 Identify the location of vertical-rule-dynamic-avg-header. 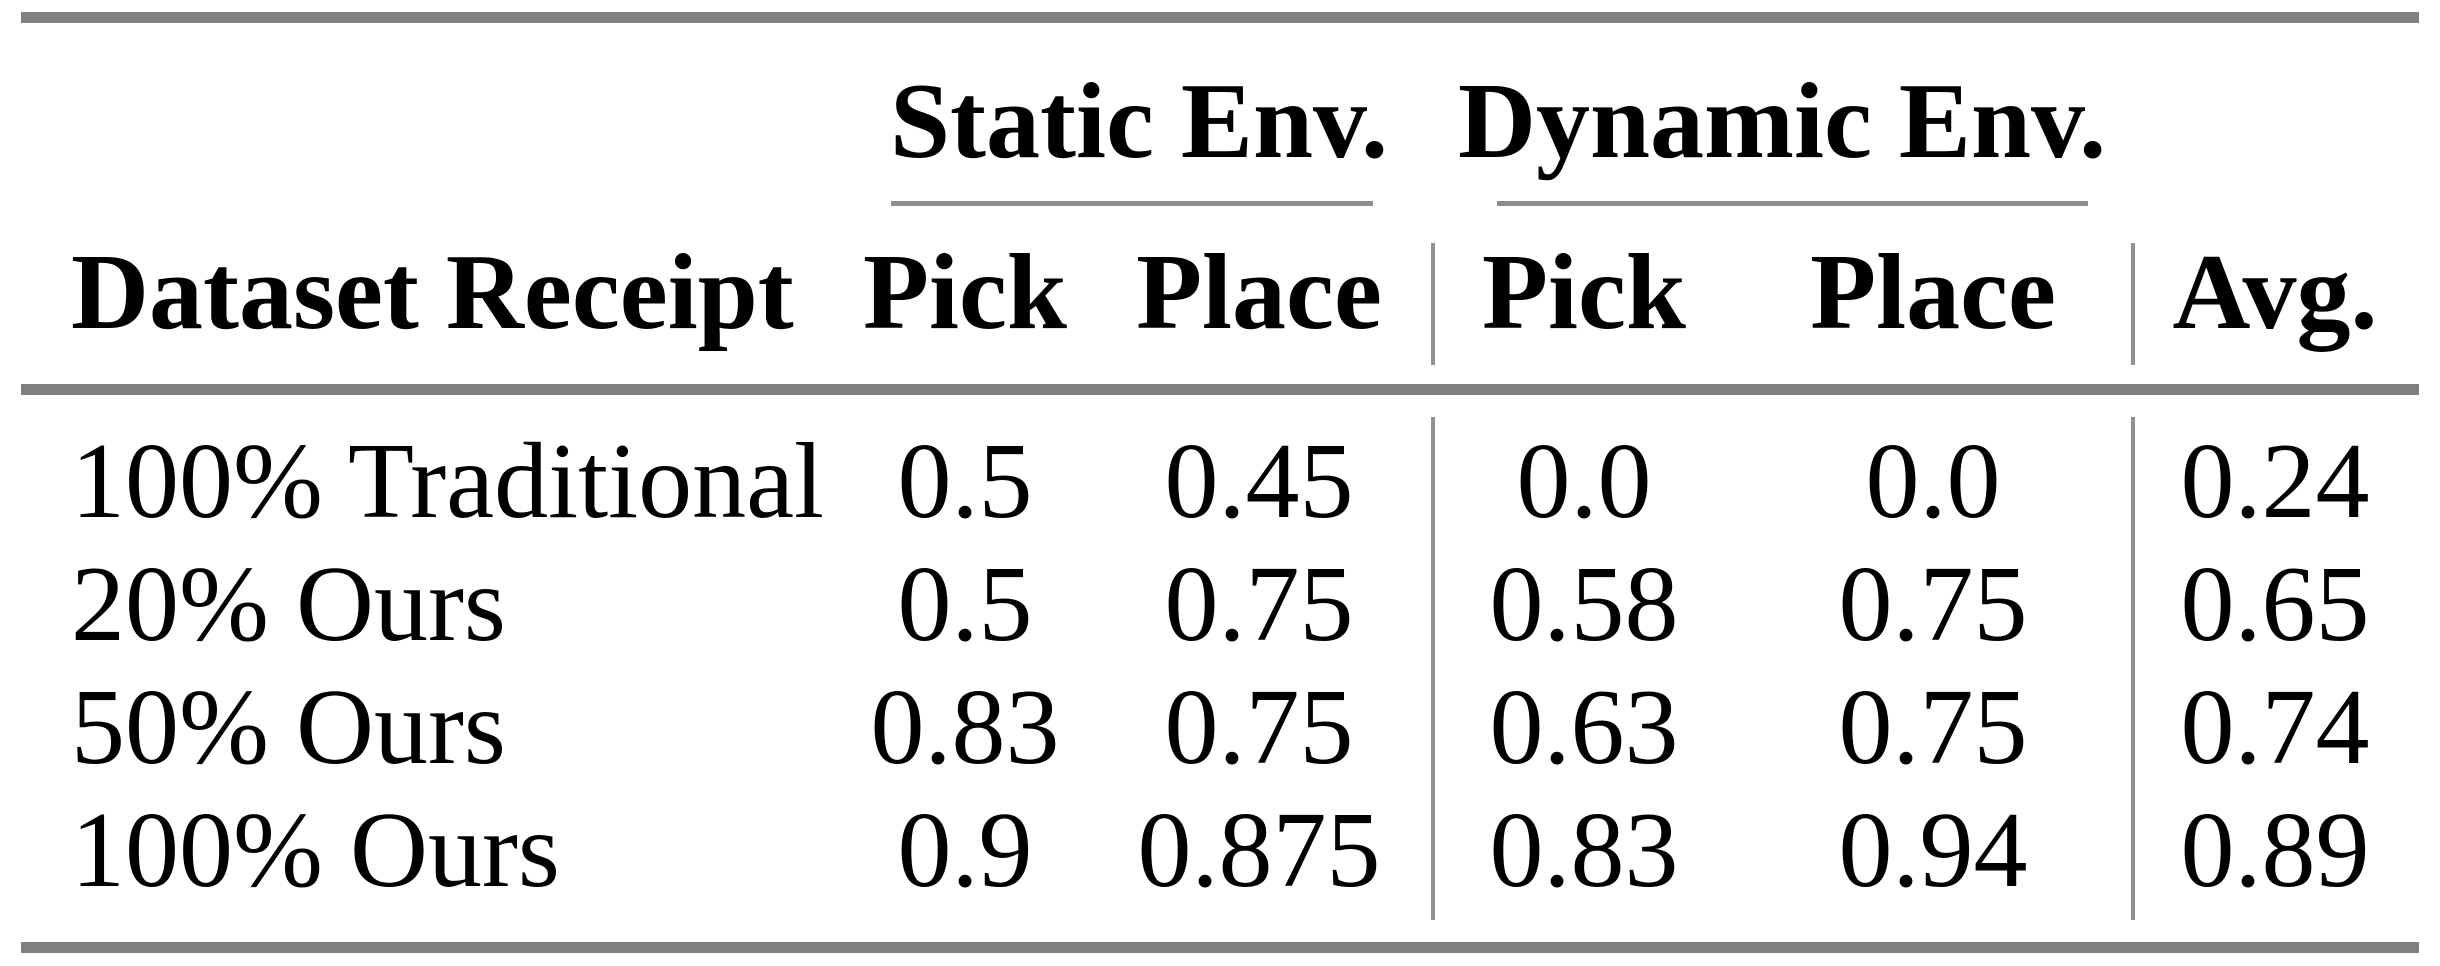
(2133, 304).